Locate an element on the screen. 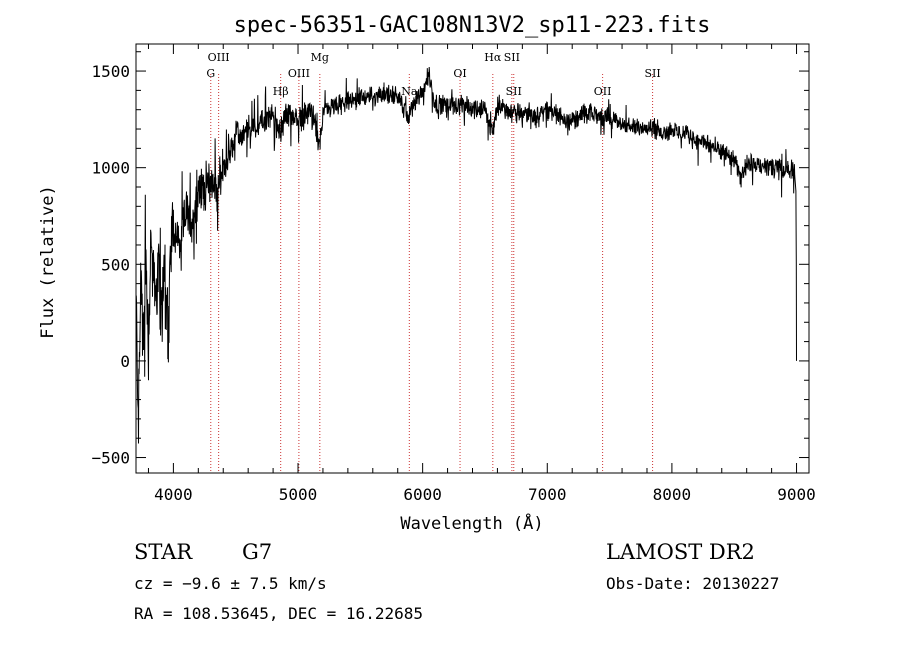 This screenshot has height=649, width=900. y-tick-label: 1500 is located at coordinates (110, 71).